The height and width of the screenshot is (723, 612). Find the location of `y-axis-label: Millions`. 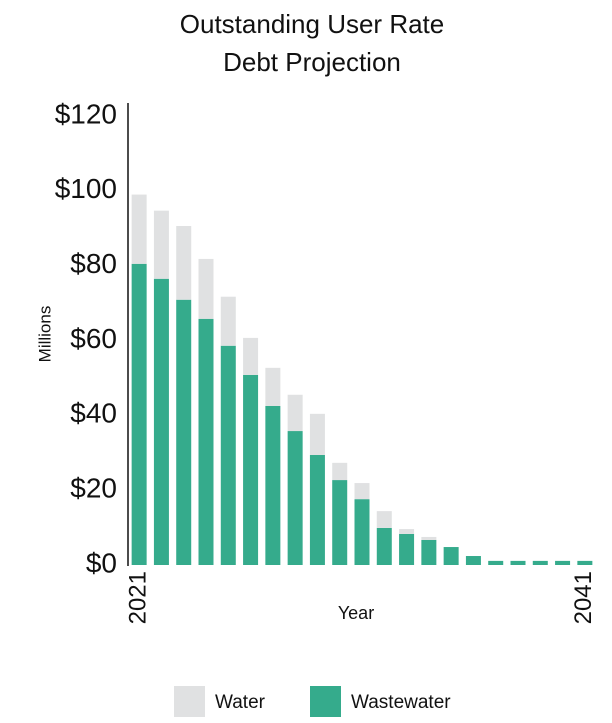

y-axis-label: Millions is located at coordinates (44, 334).